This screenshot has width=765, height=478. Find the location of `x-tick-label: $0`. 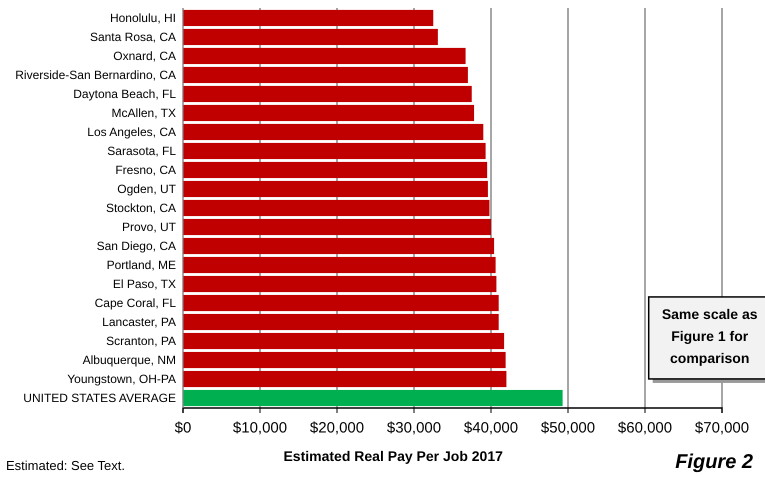

x-tick-label: $0 is located at coordinates (183, 428).